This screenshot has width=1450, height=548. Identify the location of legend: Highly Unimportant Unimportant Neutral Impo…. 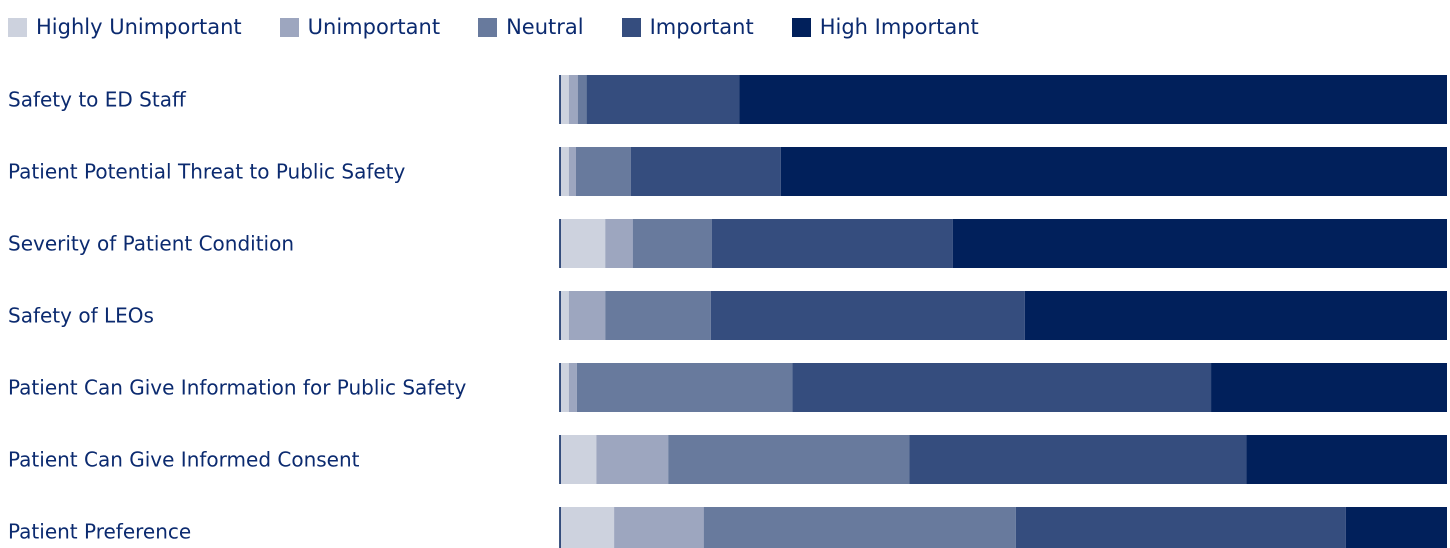
(493, 27).